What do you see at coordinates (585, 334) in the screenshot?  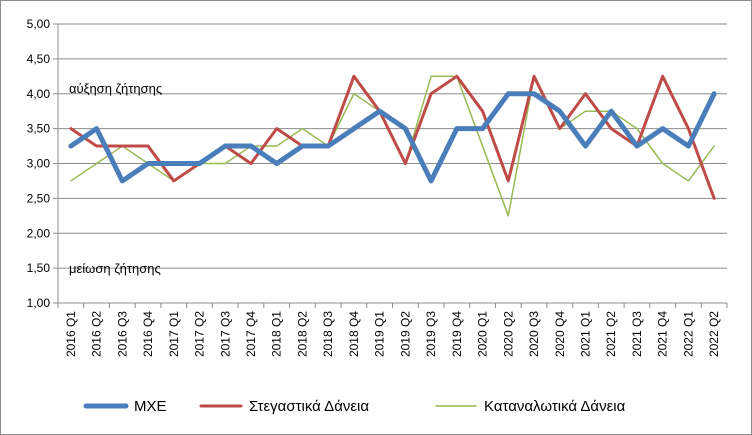 I see `x-tick-label: 2021 Q1` at bounding box center [585, 334].